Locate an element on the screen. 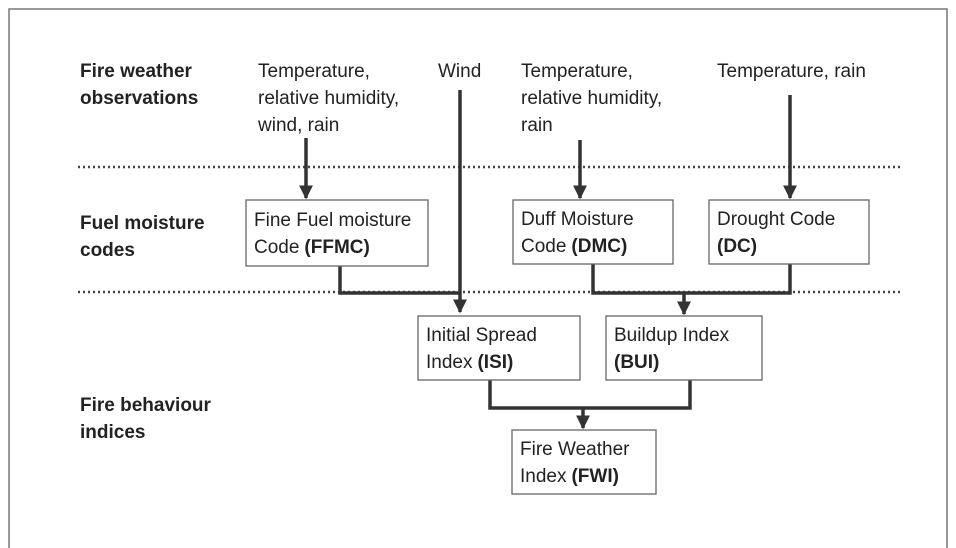  row-label: indices is located at coordinates (112, 432).